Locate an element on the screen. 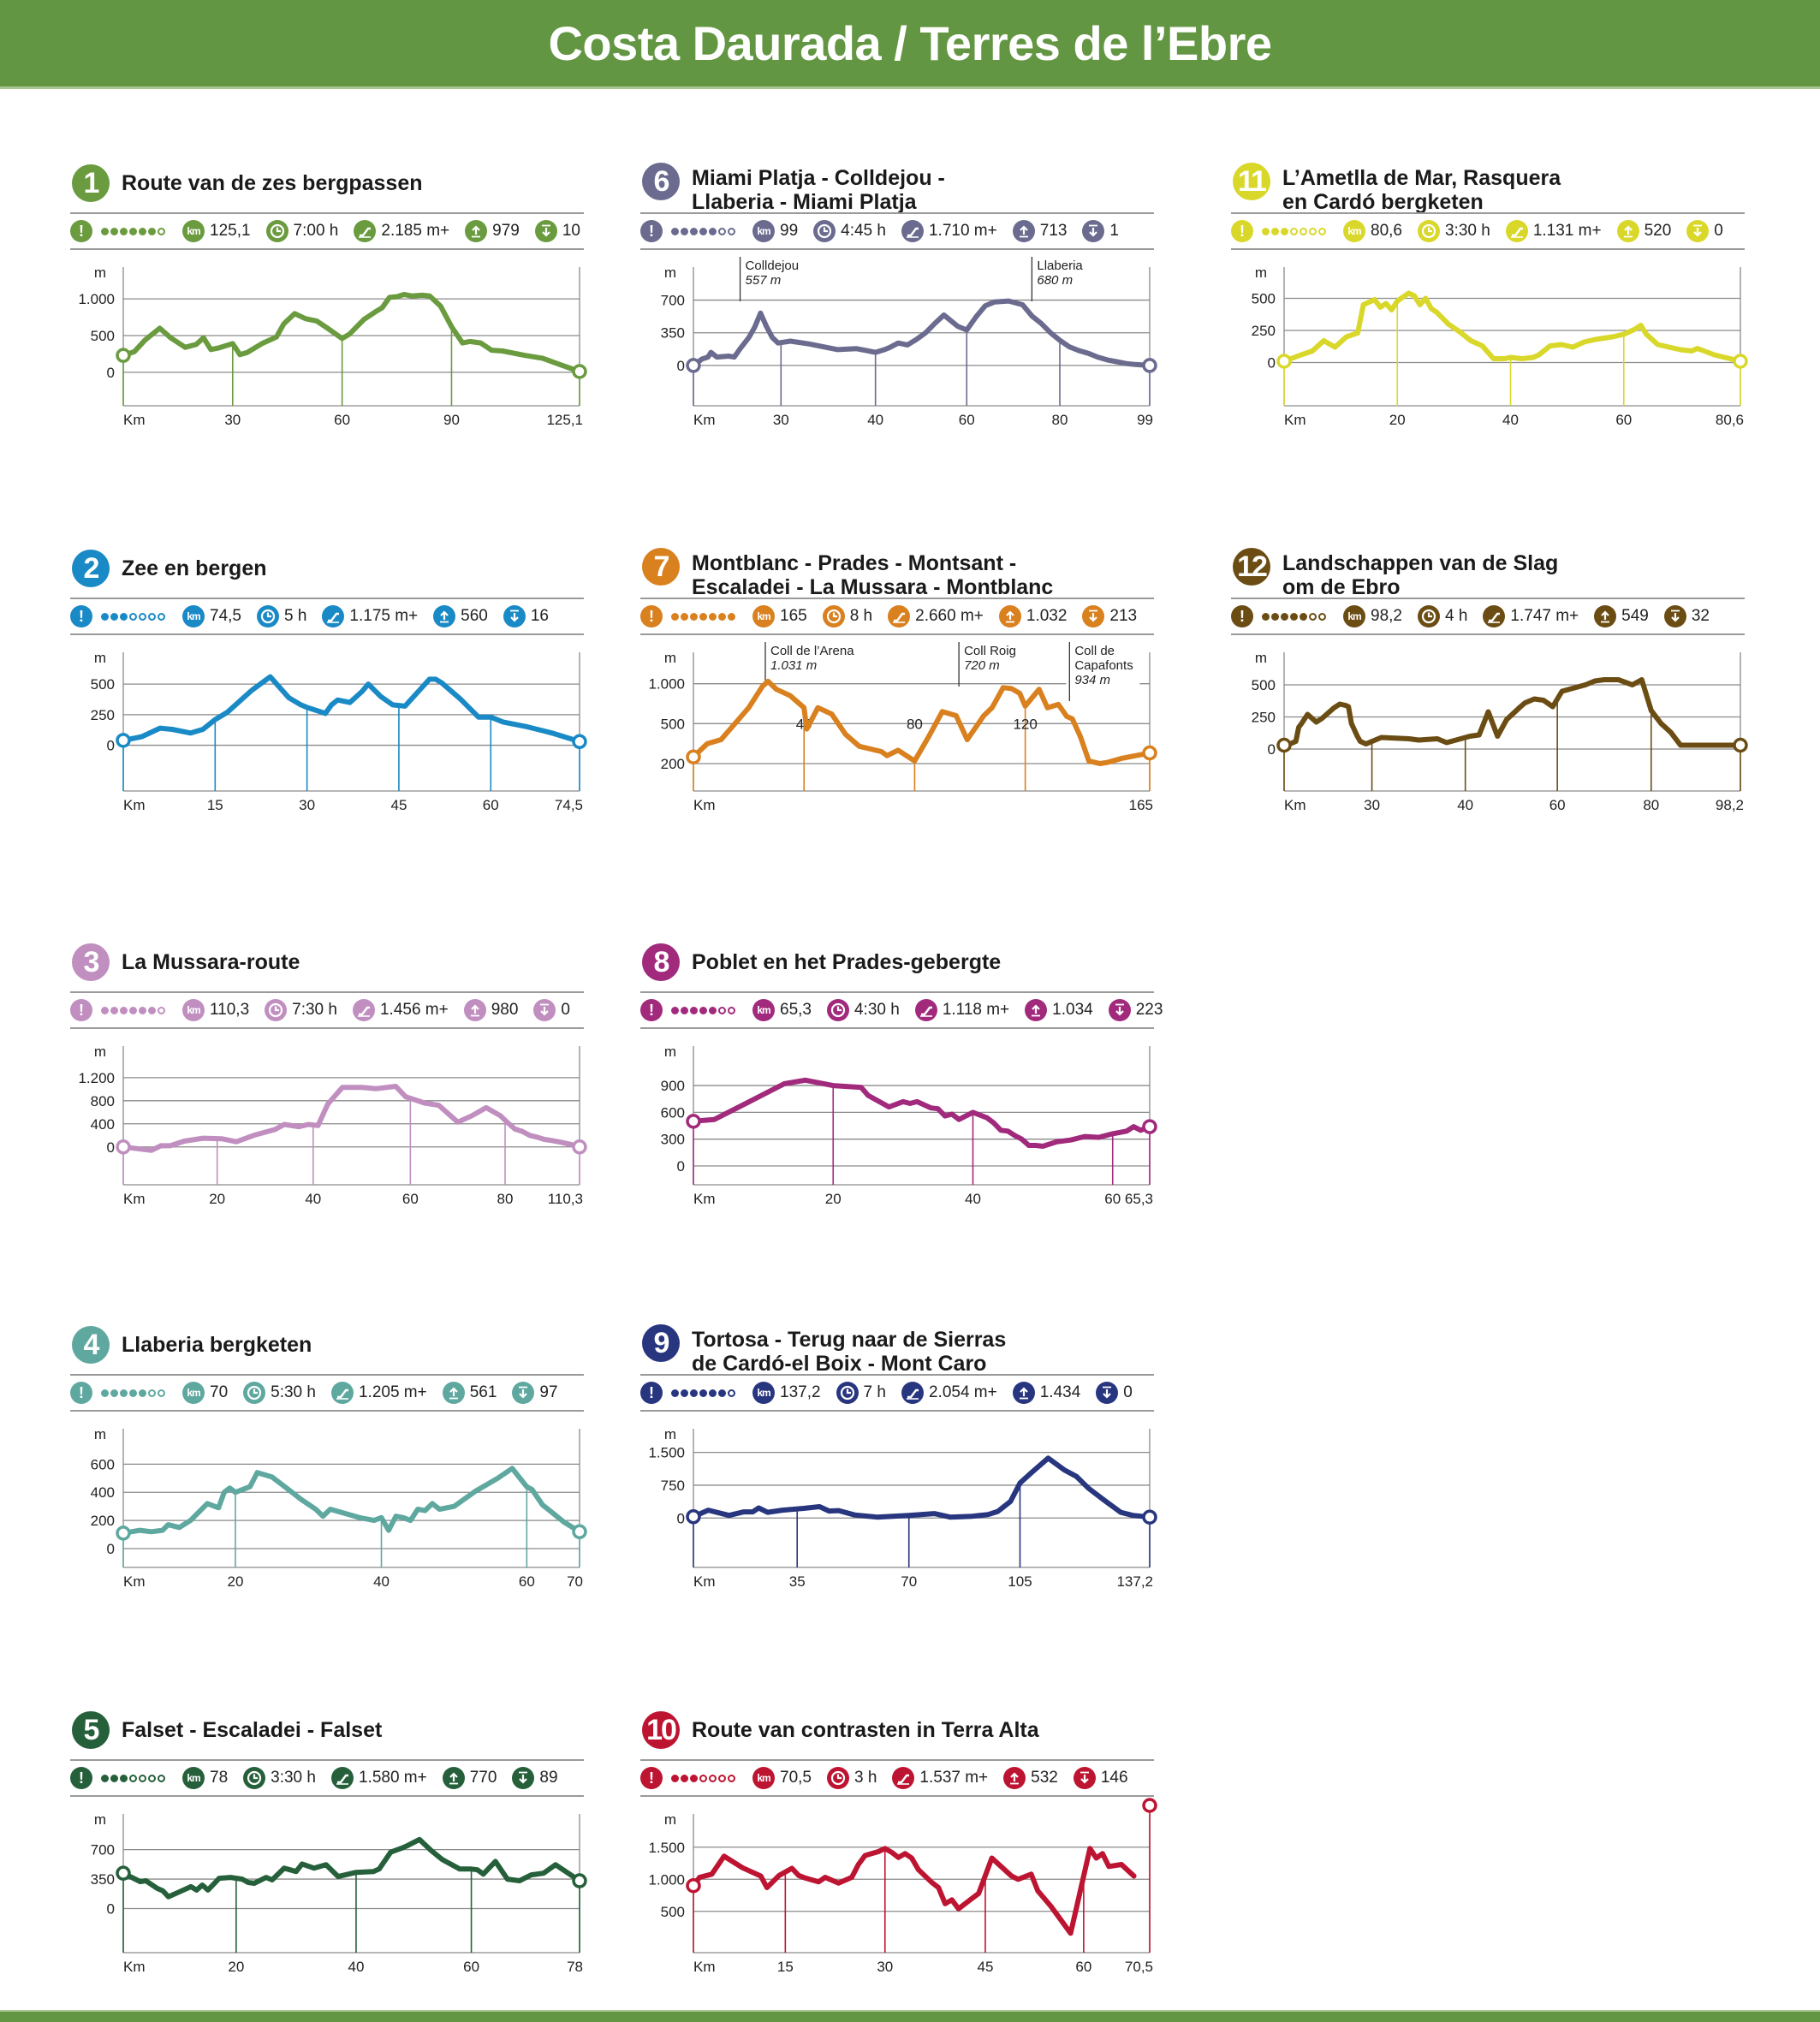 The image size is (1820, 2022). climb-value: 1.580 m+ is located at coordinates (392, 1778).